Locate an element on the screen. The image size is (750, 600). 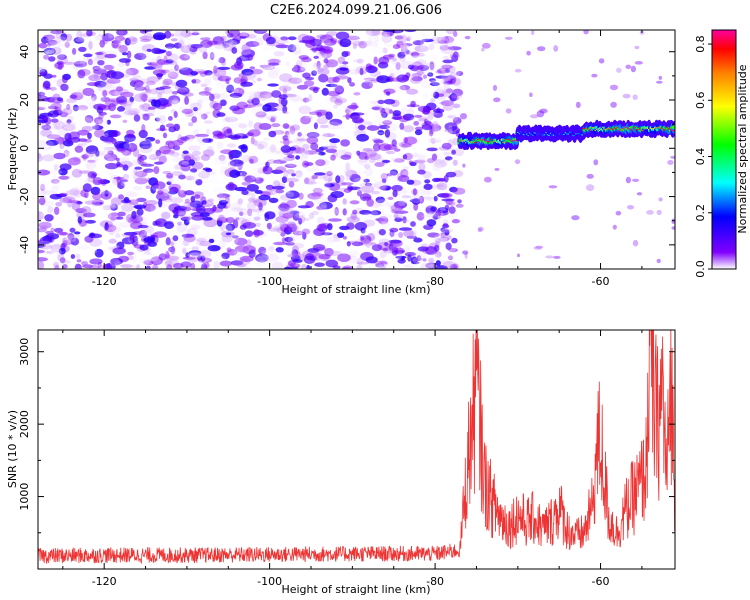
y-tick-label: 2000 is located at coordinates (24, 424).